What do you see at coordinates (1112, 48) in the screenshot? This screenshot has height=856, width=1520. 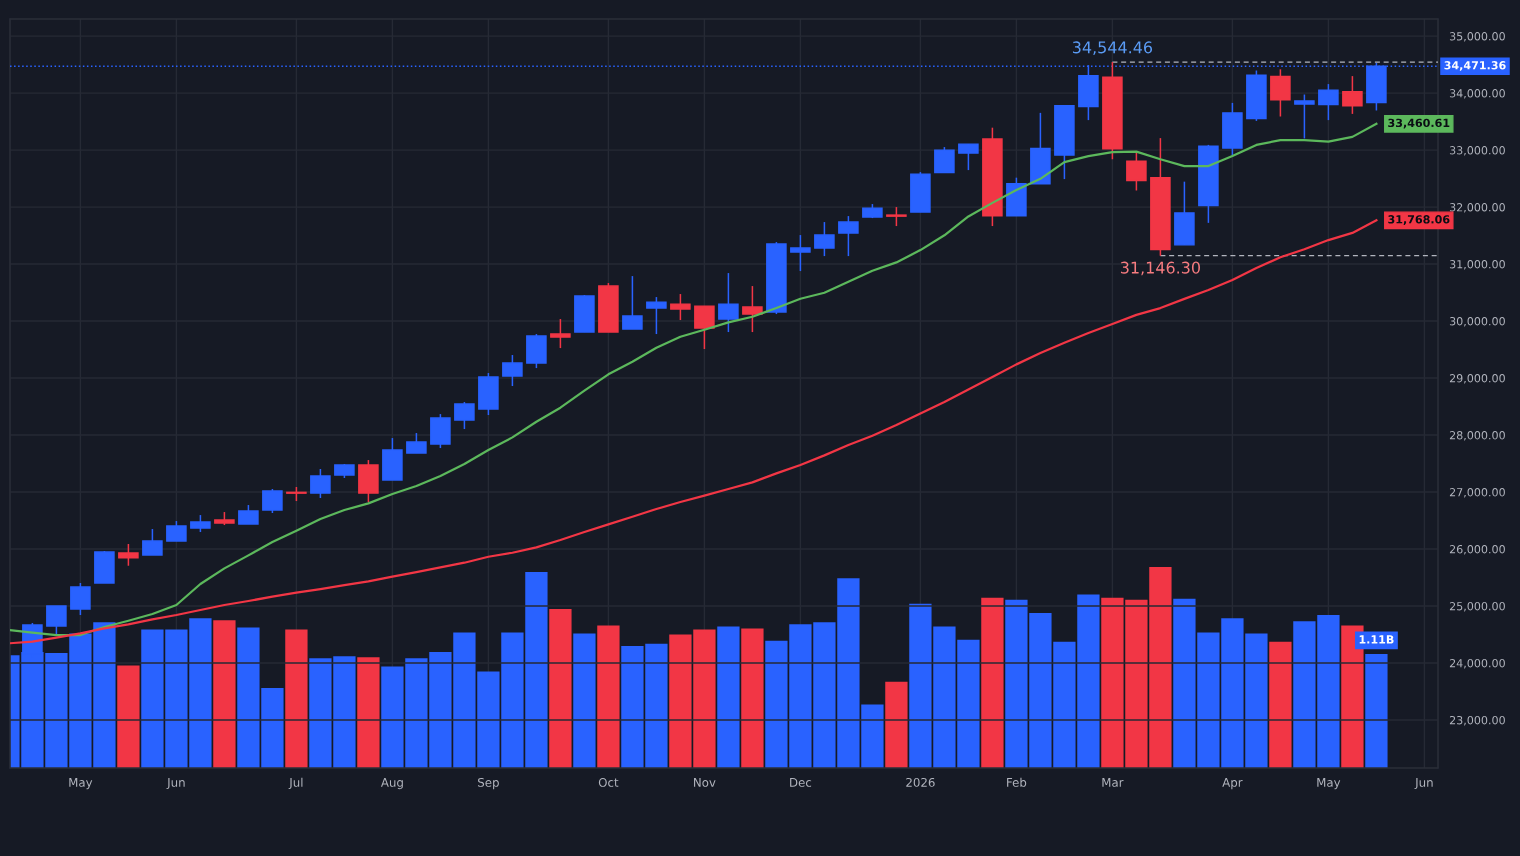 I see `annotation: 34,544.46` at bounding box center [1112, 48].